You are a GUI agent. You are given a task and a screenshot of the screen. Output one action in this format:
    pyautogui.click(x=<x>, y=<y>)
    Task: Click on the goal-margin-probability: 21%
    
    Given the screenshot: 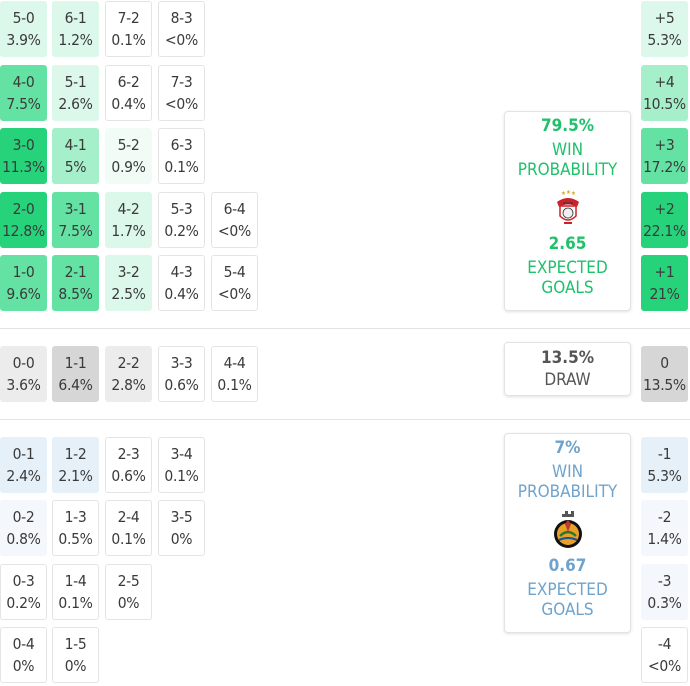 What is the action you would take?
    pyautogui.click(x=664, y=294)
    